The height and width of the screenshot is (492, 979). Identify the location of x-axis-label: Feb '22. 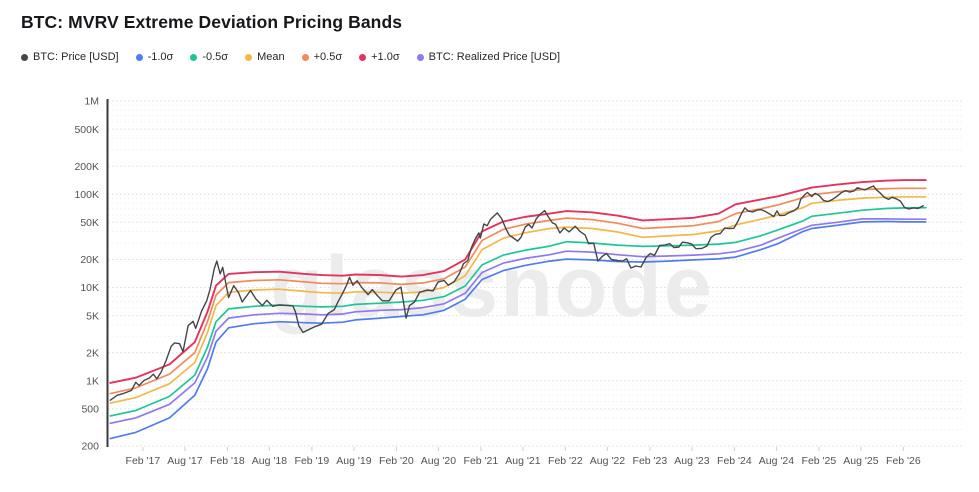
(565, 461).